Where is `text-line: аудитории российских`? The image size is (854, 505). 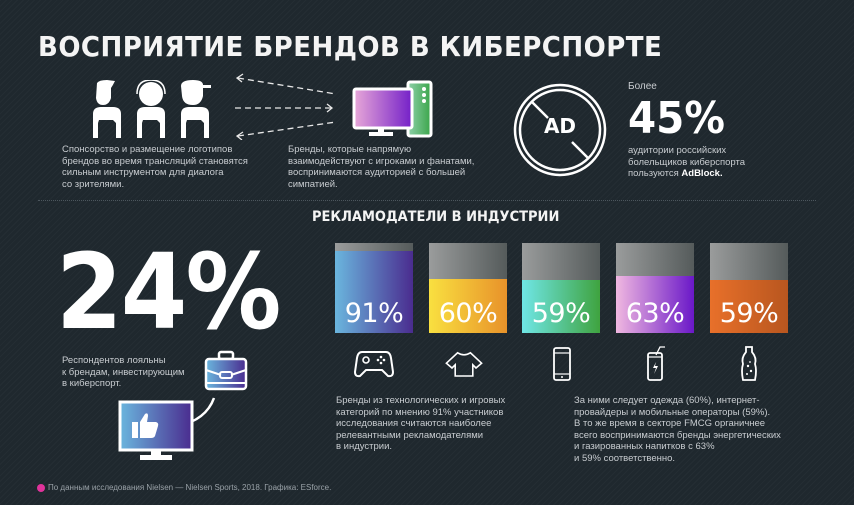
text-line: аудитории российских is located at coordinates (677, 150).